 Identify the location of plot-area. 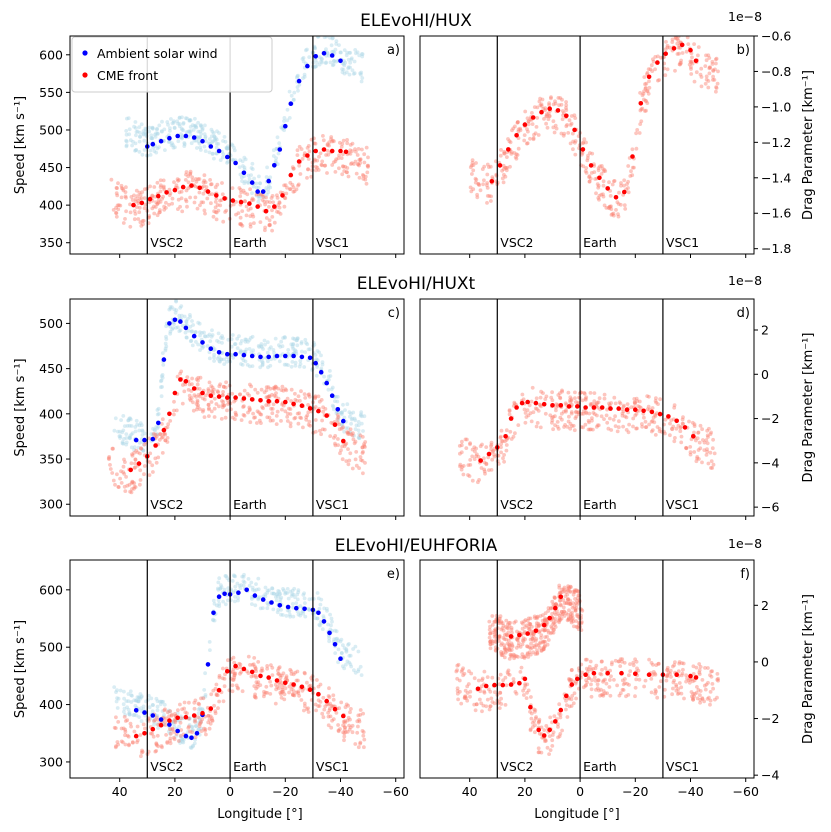
(237, 397).